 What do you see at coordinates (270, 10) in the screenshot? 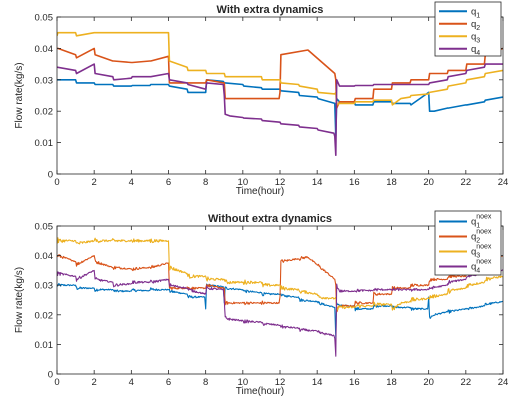
I see `chart-title: With extra dynamics` at bounding box center [270, 10].